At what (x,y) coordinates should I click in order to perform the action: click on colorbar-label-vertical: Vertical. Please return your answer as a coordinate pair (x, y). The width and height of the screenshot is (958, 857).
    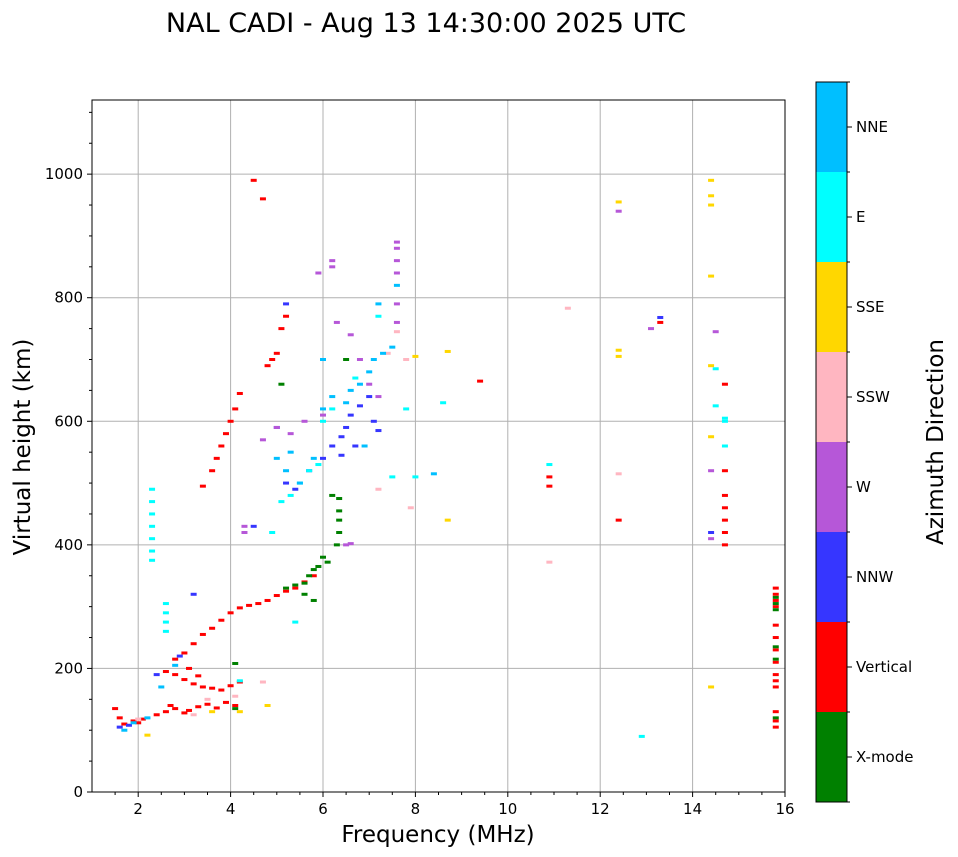
    Looking at the image, I should click on (884, 667).